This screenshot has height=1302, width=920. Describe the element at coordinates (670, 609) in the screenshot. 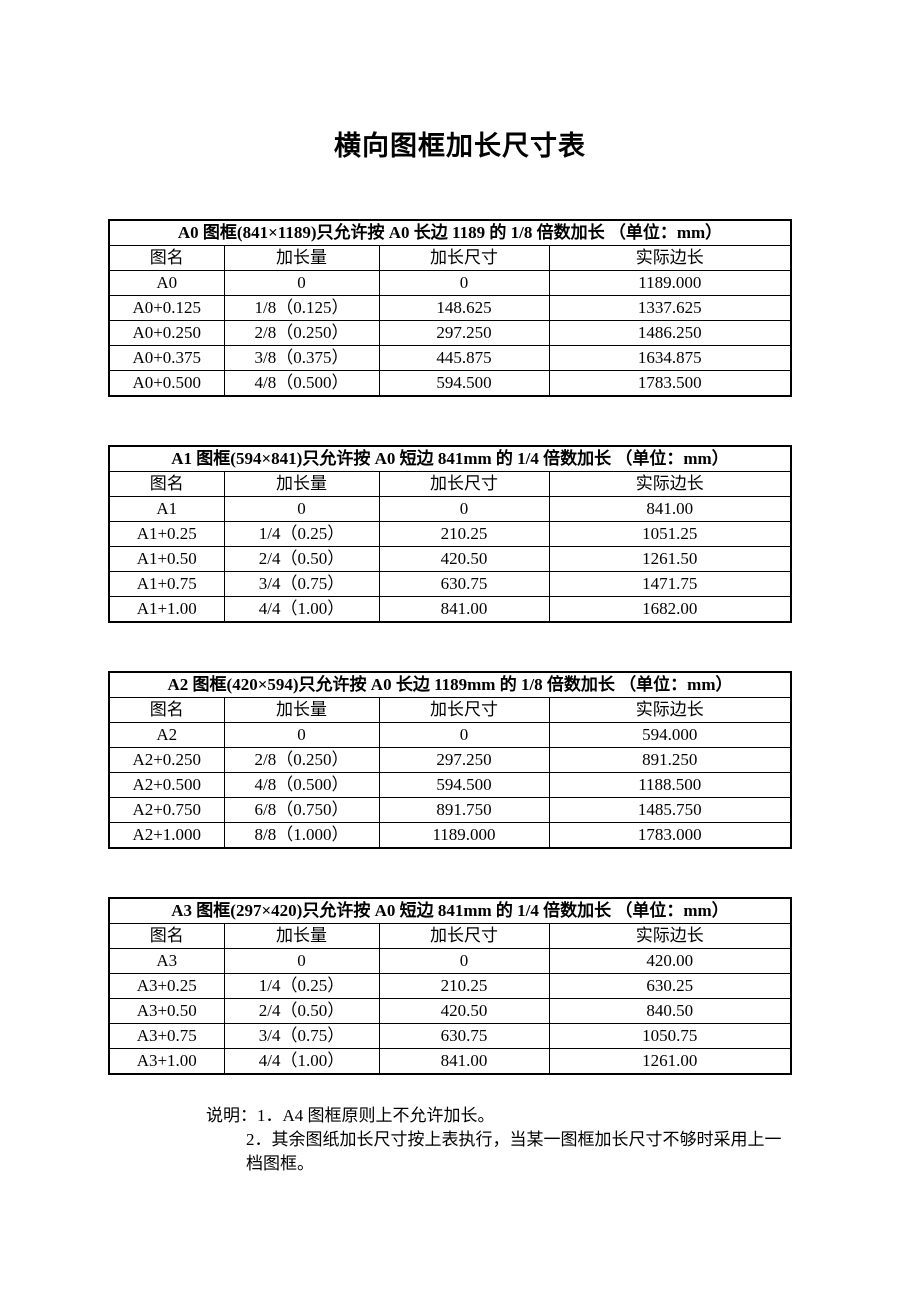

I see `value-cell: 1682.00` at that location.